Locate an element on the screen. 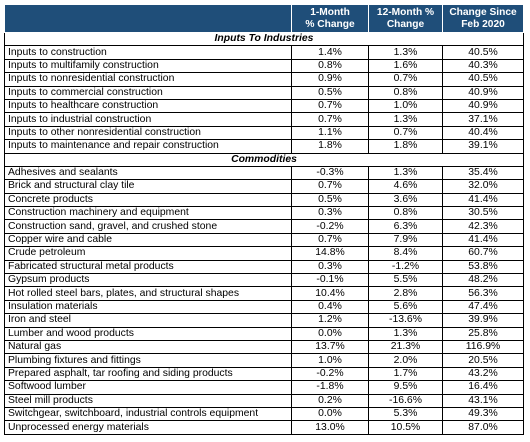 This screenshot has width=530, height=442. twelve-month-change: -13.6% is located at coordinates (405, 320).